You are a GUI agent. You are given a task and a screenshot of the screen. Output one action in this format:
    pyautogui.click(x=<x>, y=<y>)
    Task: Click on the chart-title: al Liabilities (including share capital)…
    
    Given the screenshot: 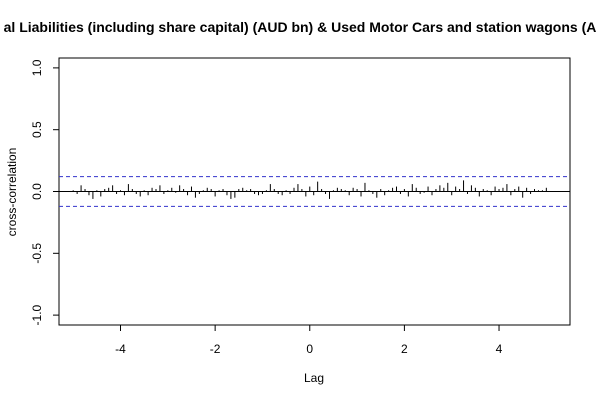 What is the action you would take?
    pyautogui.click(x=300, y=27)
    